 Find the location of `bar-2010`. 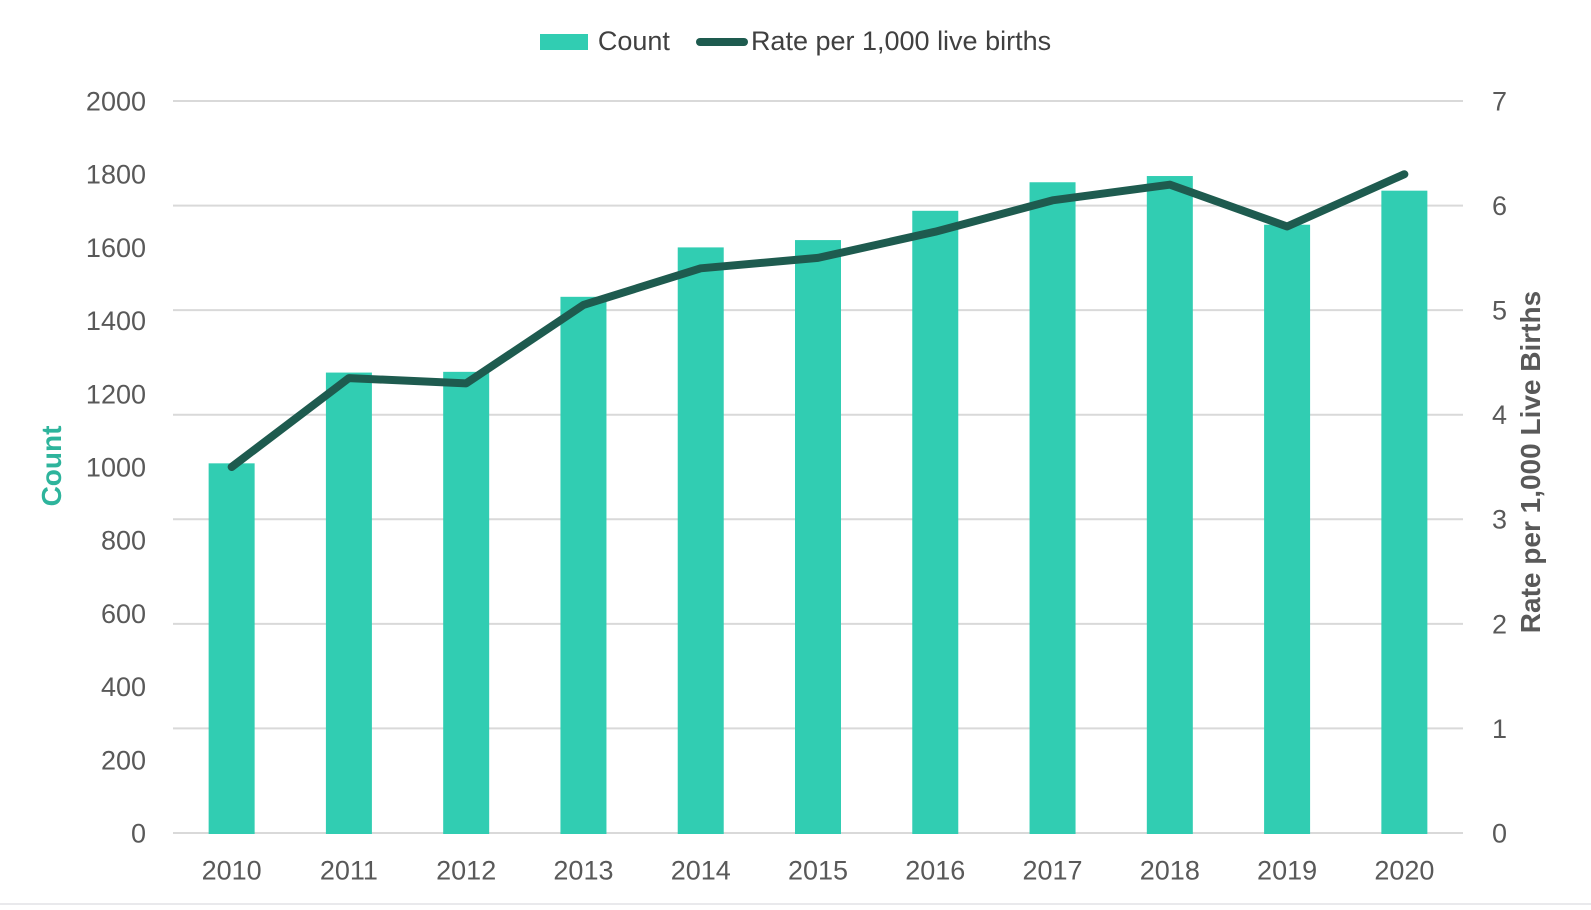

bar-2010 is located at coordinates (231, 648).